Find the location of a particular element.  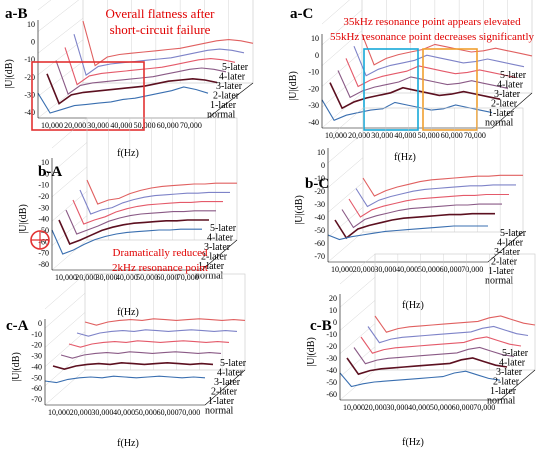

y-tick-label: -60 is located at coordinates (331, 394).